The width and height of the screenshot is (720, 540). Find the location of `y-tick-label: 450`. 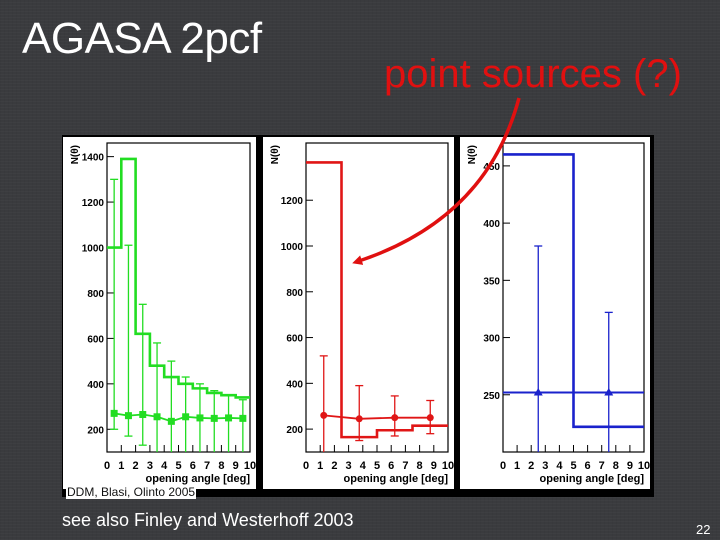

y-tick-label: 450 is located at coordinates (491, 167).